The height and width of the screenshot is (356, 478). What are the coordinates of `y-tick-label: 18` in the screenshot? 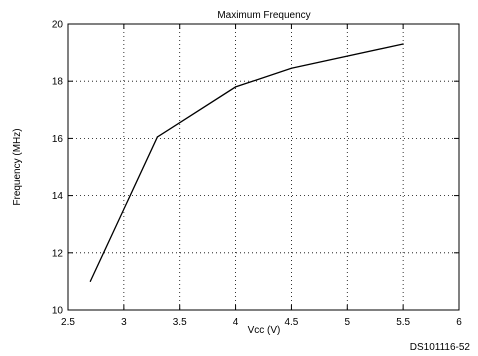 It's located at (58, 82).